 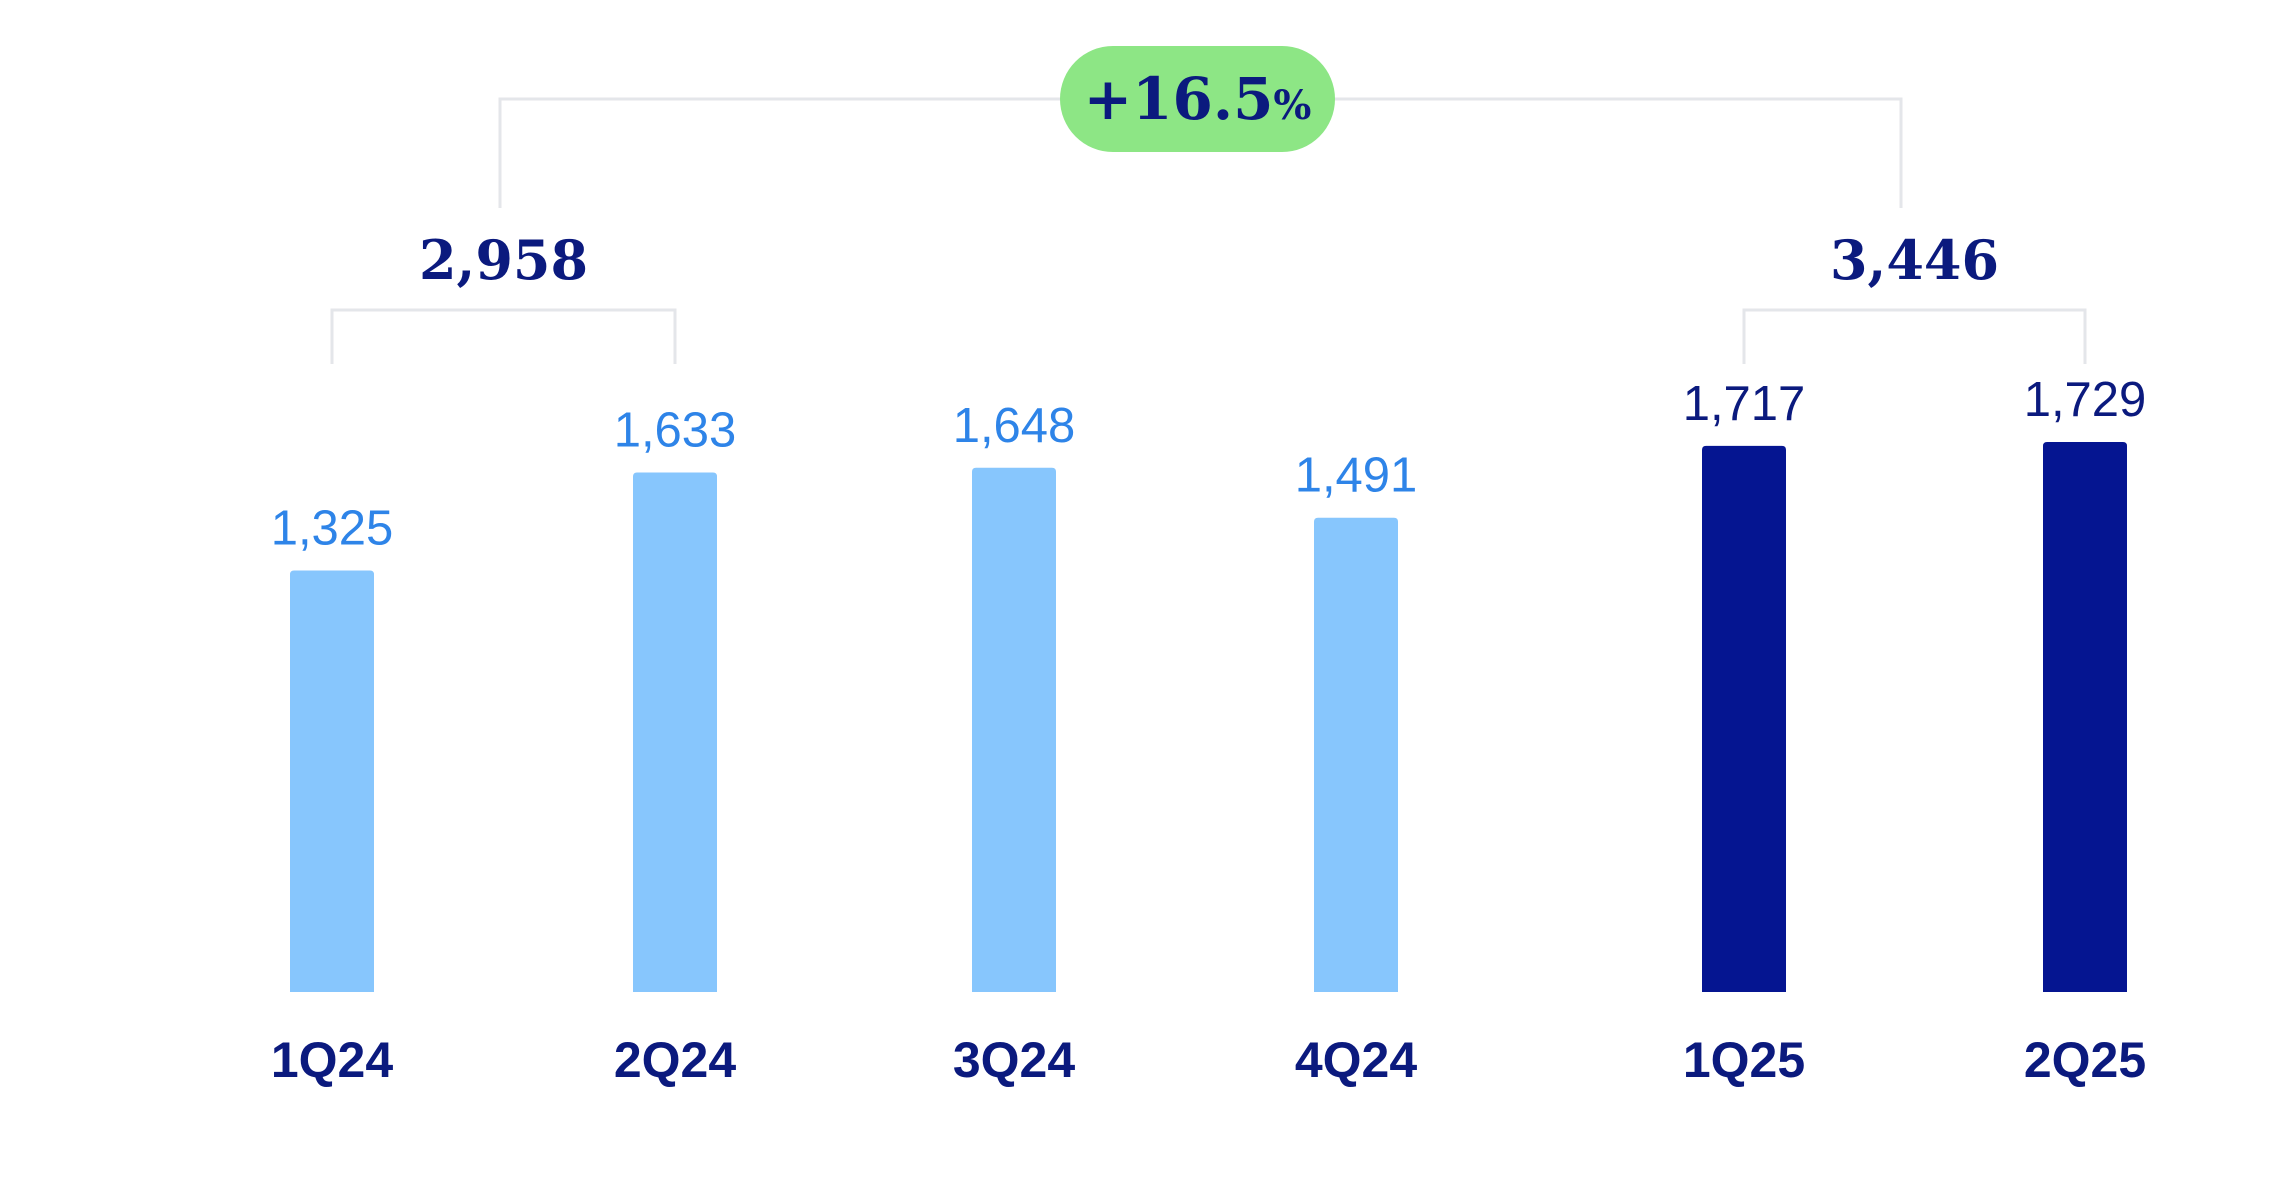 I want to click on change-badge-background, so click(x=1197, y=99).